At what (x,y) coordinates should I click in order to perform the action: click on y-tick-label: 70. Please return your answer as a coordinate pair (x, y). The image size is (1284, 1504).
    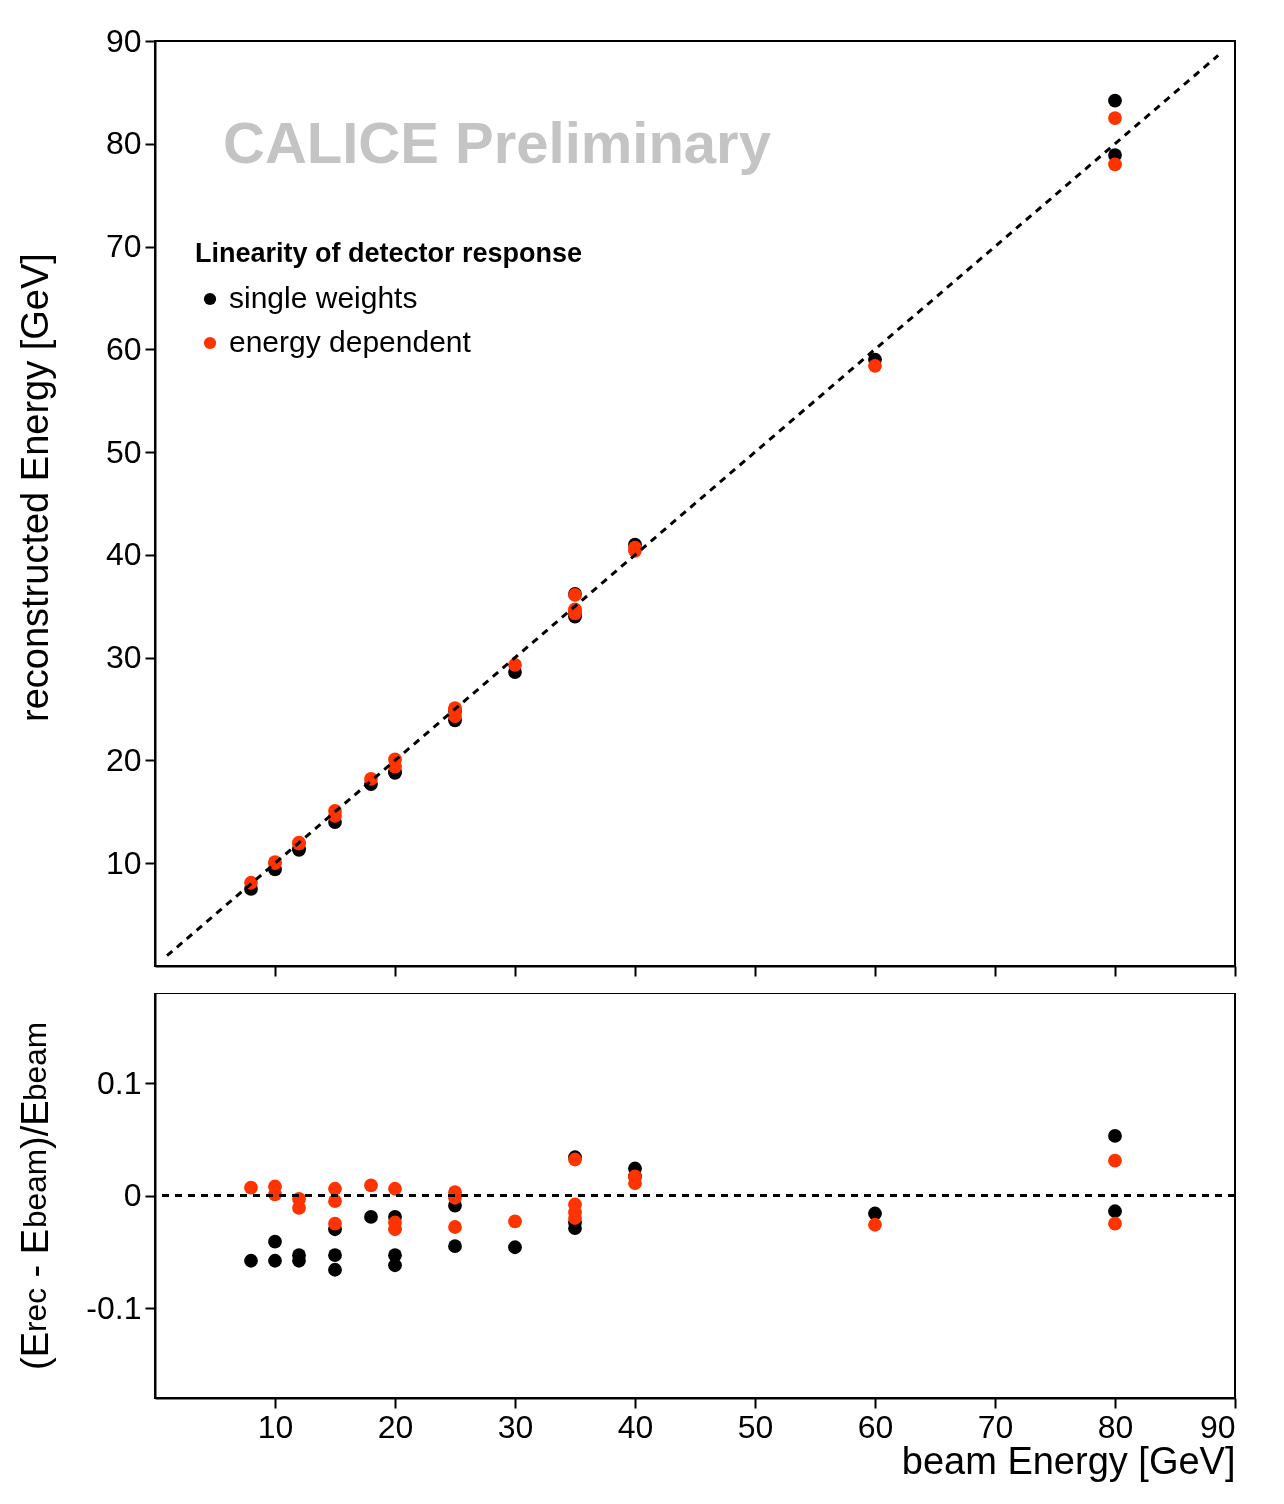
    Looking at the image, I should click on (123, 246).